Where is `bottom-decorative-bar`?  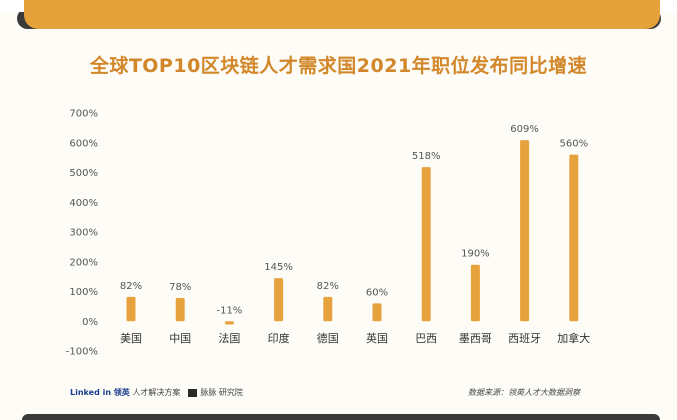 bottom-decorative-bar is located at coordinates (341, 417).